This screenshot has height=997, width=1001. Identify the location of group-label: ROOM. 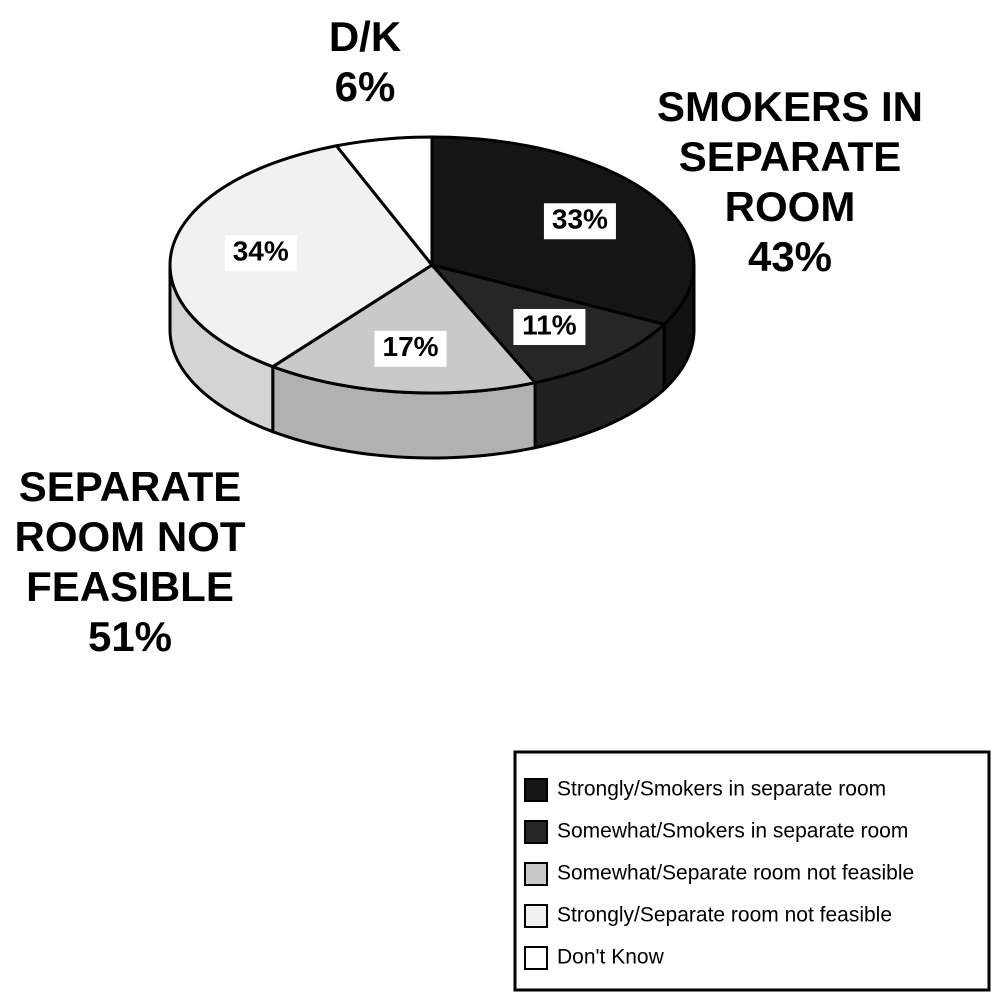
(790, 206).